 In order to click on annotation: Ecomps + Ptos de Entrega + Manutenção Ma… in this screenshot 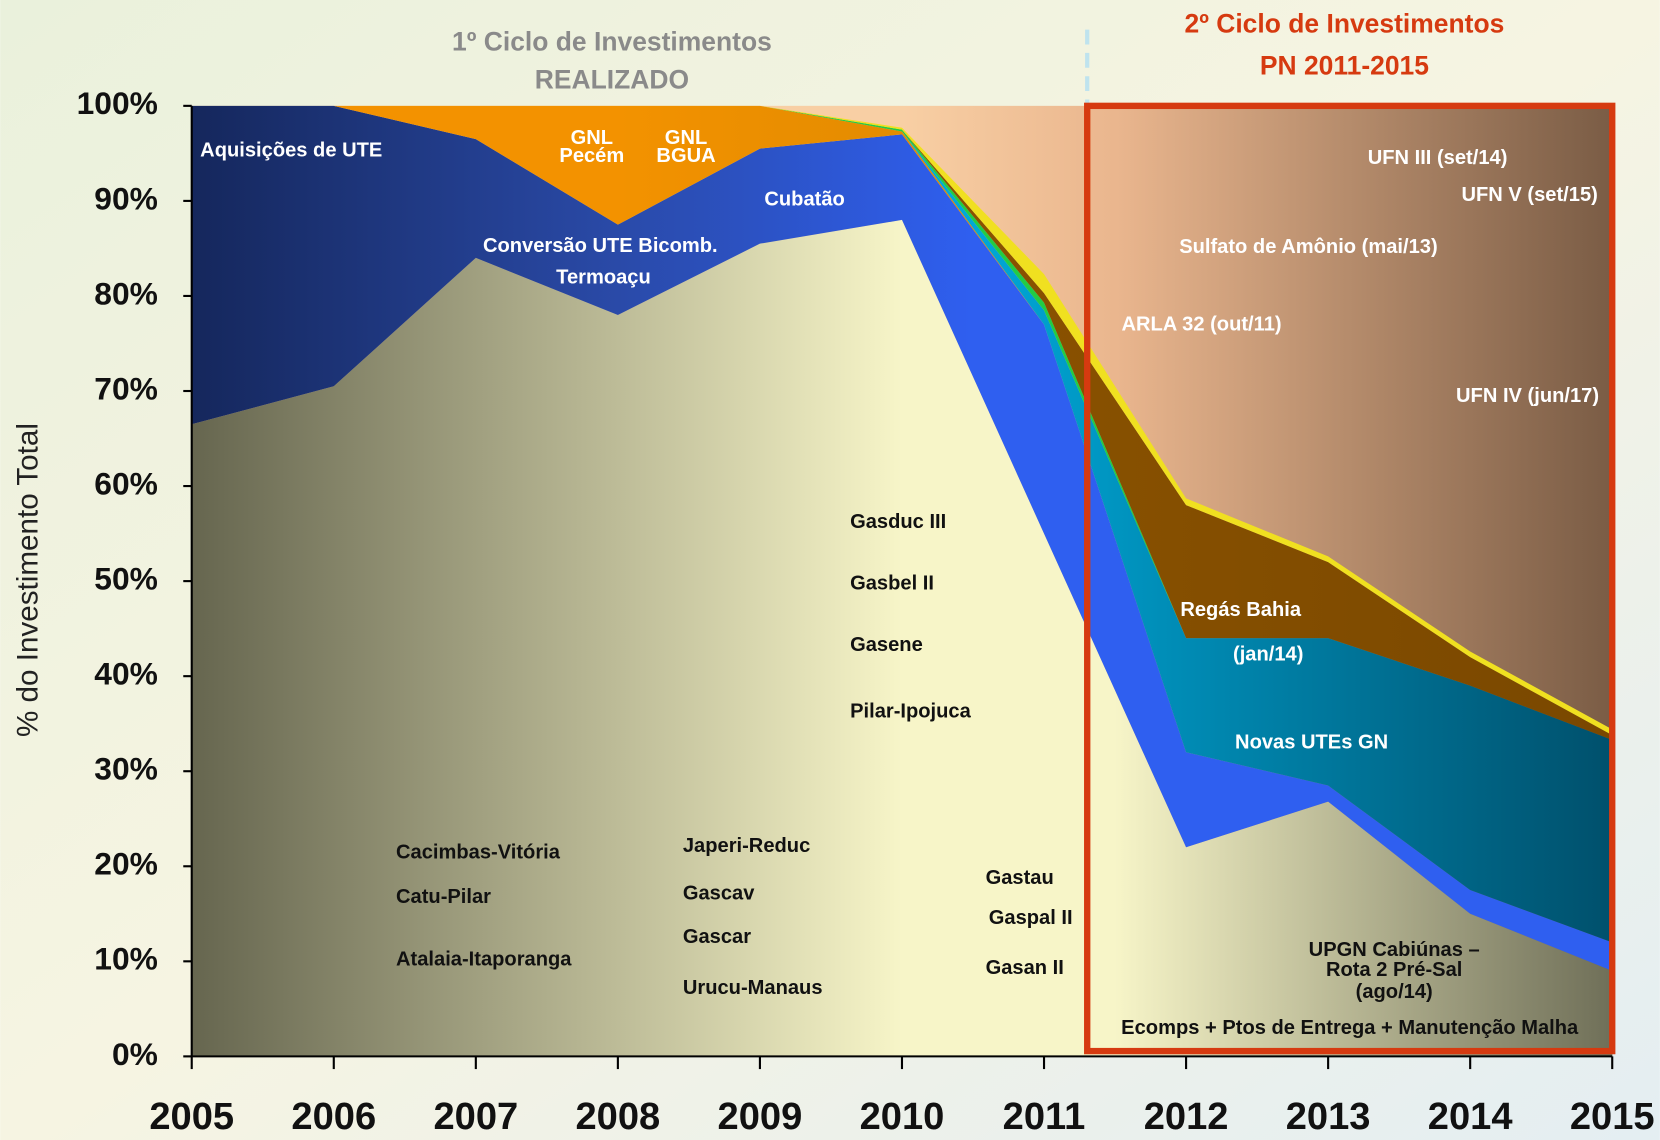, I will do `click(1350, 1028)`.